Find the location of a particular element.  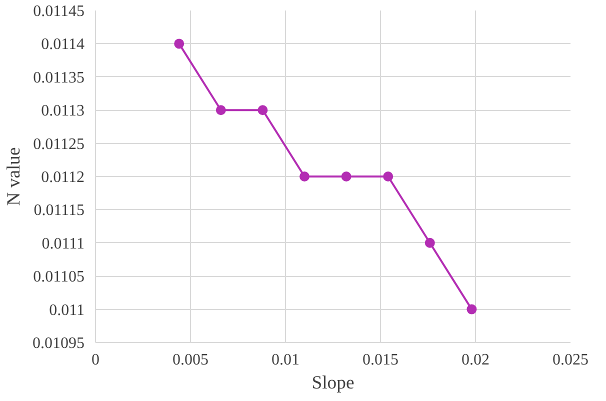

x-tick-label: 0.005 is located at coordinates (190, 360).